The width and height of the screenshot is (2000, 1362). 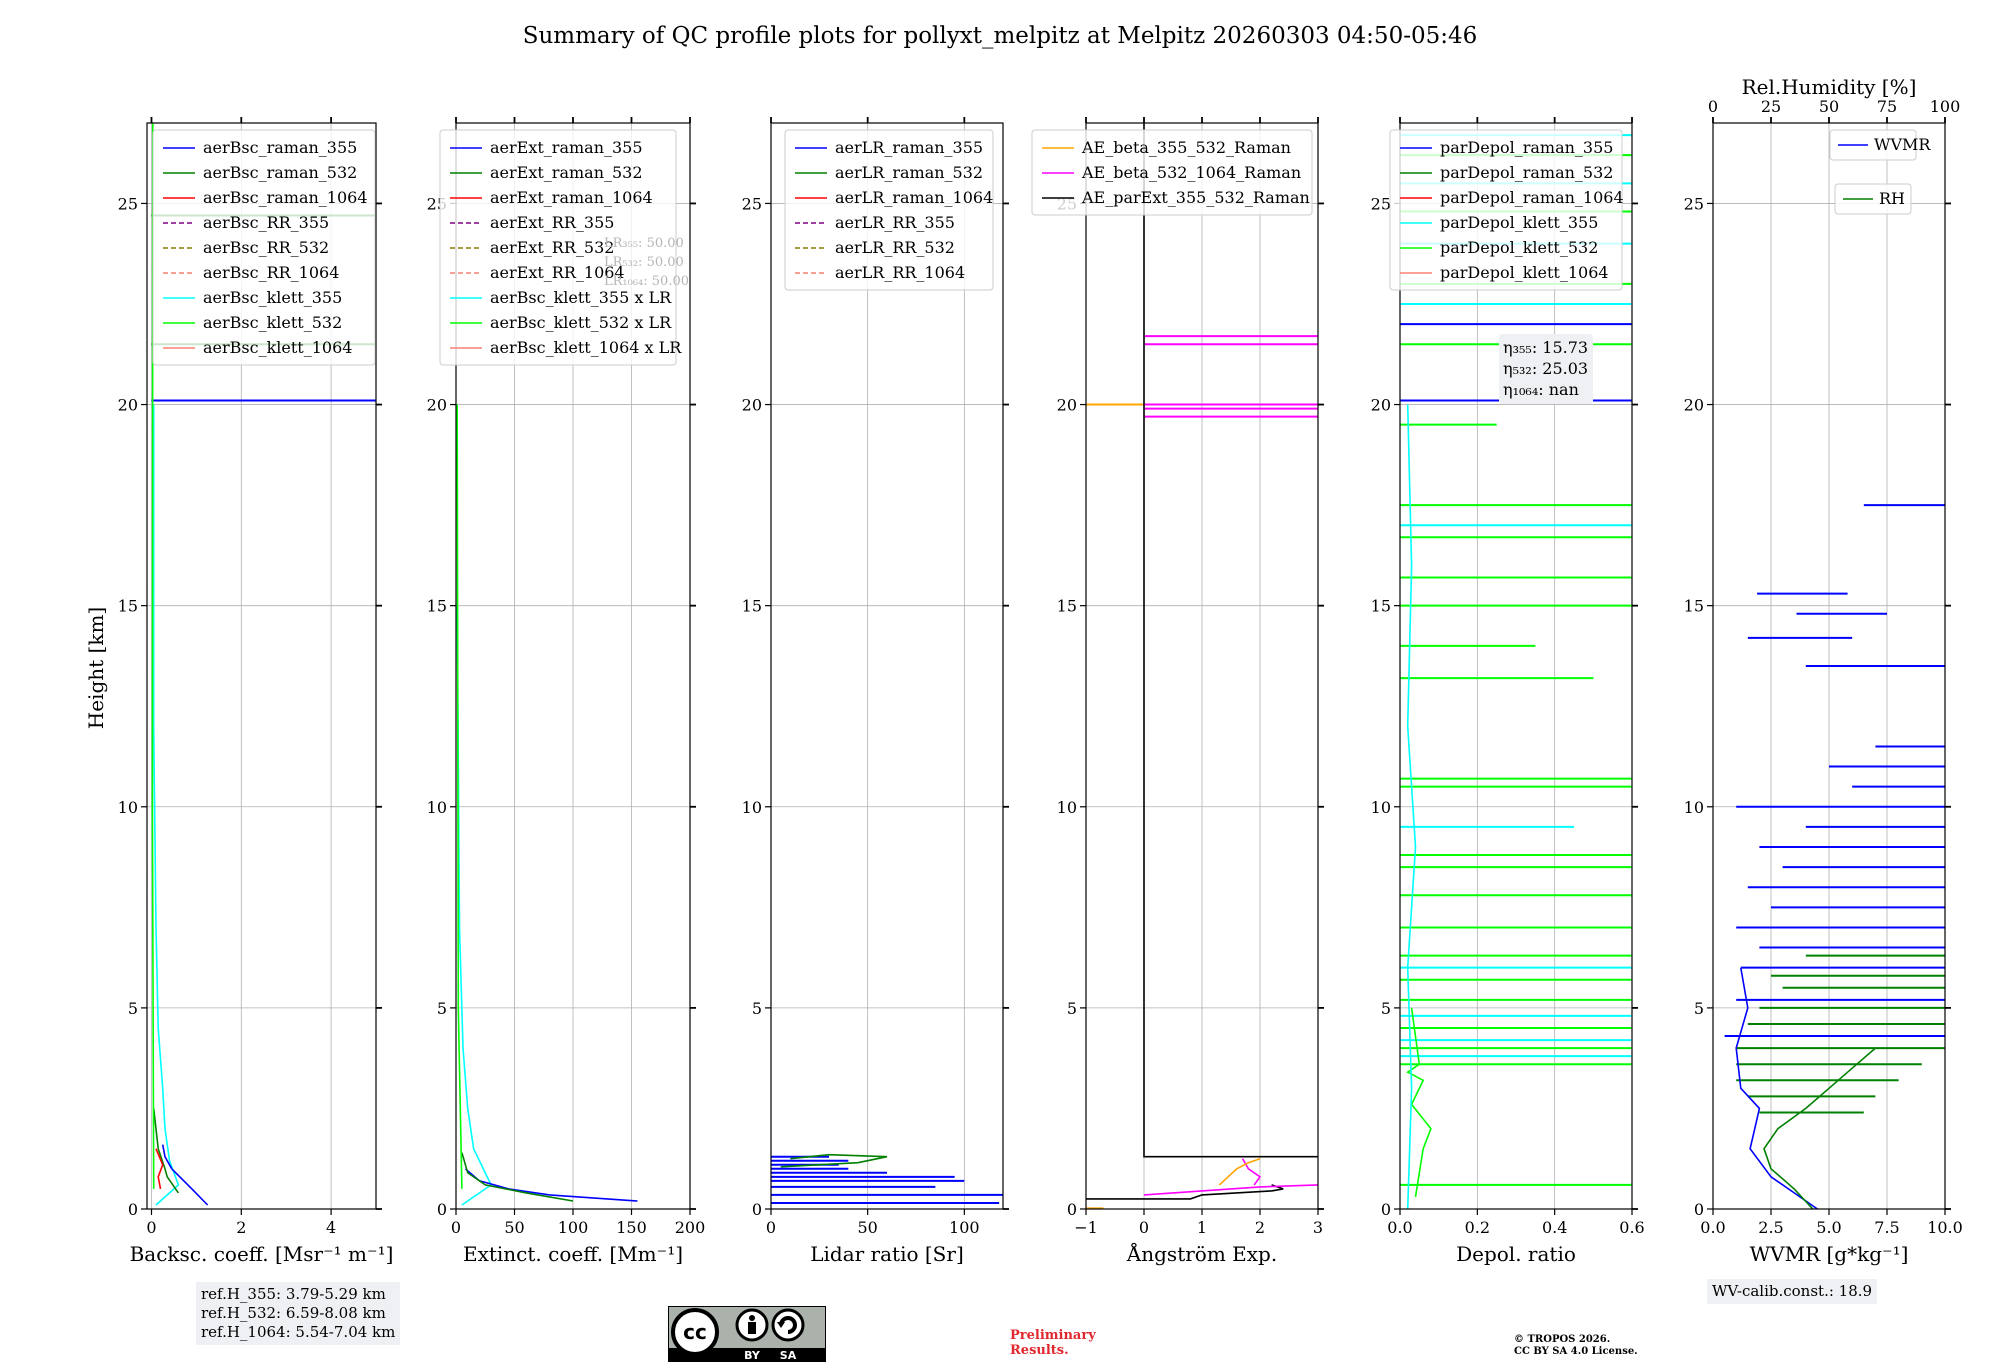 What do you see at coordinates (1201, 1253) in the screenshot?
I see `x-axis-label: Ångström Exp.` at bounding box center [1201, 1253].